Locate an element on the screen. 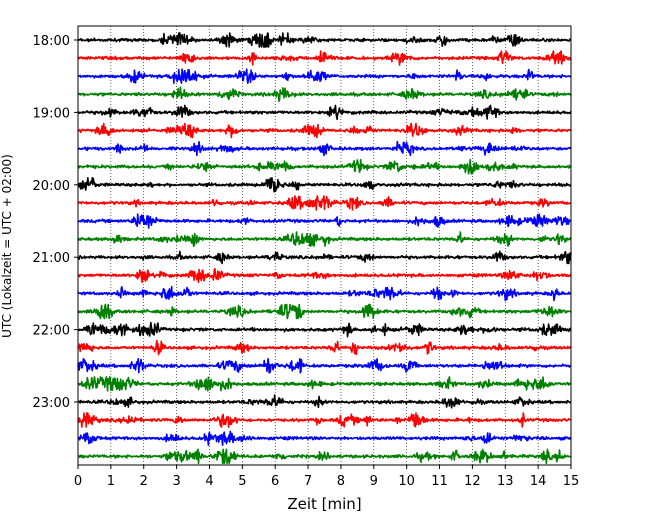 The image size is (650, 520). x-tick-label: 7 is located at coordinates (308, 481).